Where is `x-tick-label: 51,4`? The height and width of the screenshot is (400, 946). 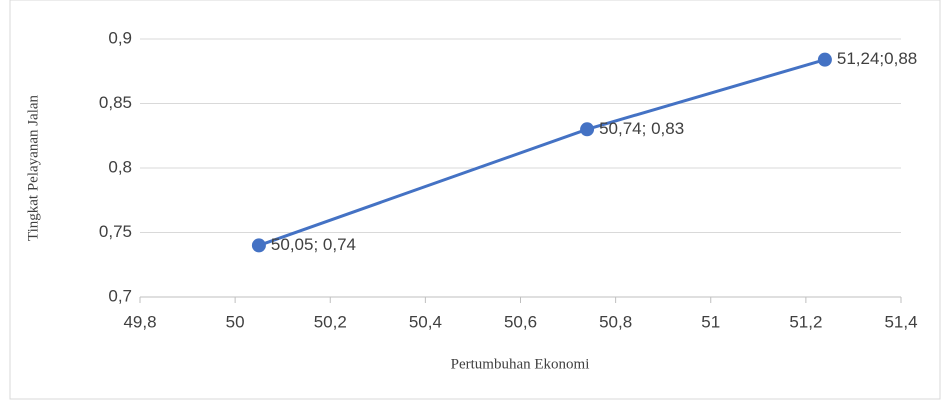 x-tick-label: 51,4 is located at coordinates (900, 321).